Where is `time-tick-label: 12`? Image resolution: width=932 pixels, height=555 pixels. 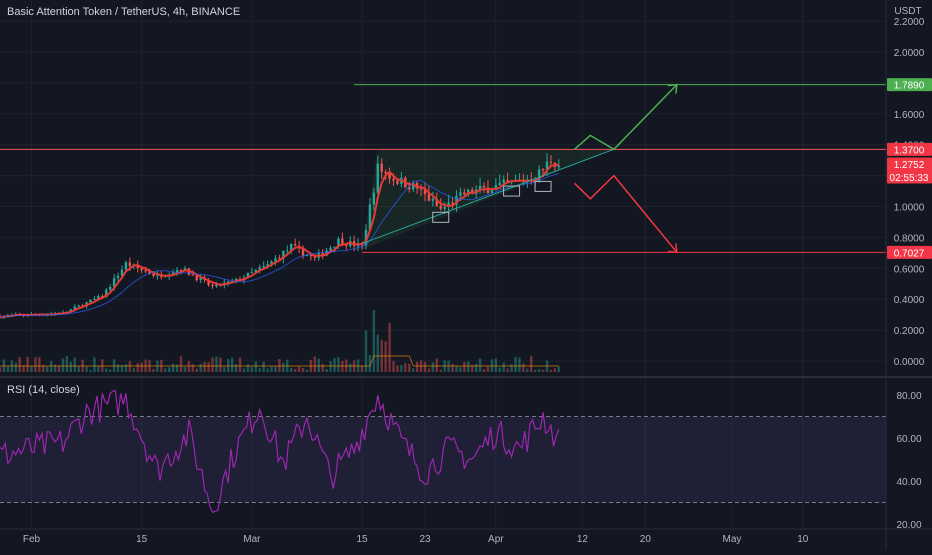 time-tick-label: 12 is located at coordinates (583, 539).